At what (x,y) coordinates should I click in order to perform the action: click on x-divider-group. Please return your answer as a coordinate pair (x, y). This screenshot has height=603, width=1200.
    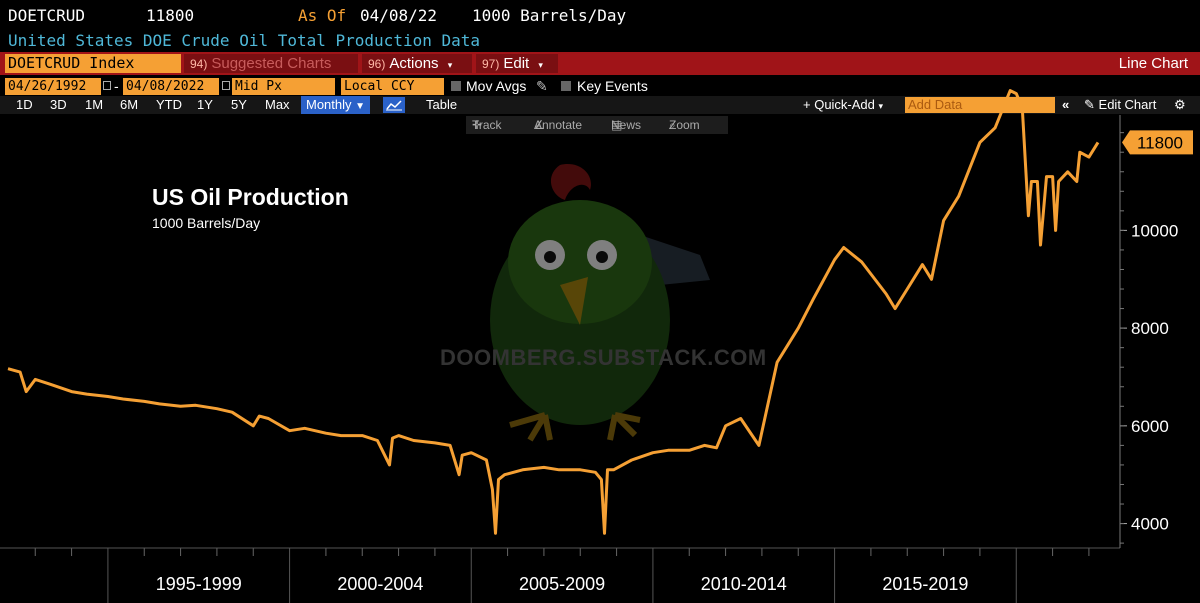
    Looking at the image, I should click on (562, 575).